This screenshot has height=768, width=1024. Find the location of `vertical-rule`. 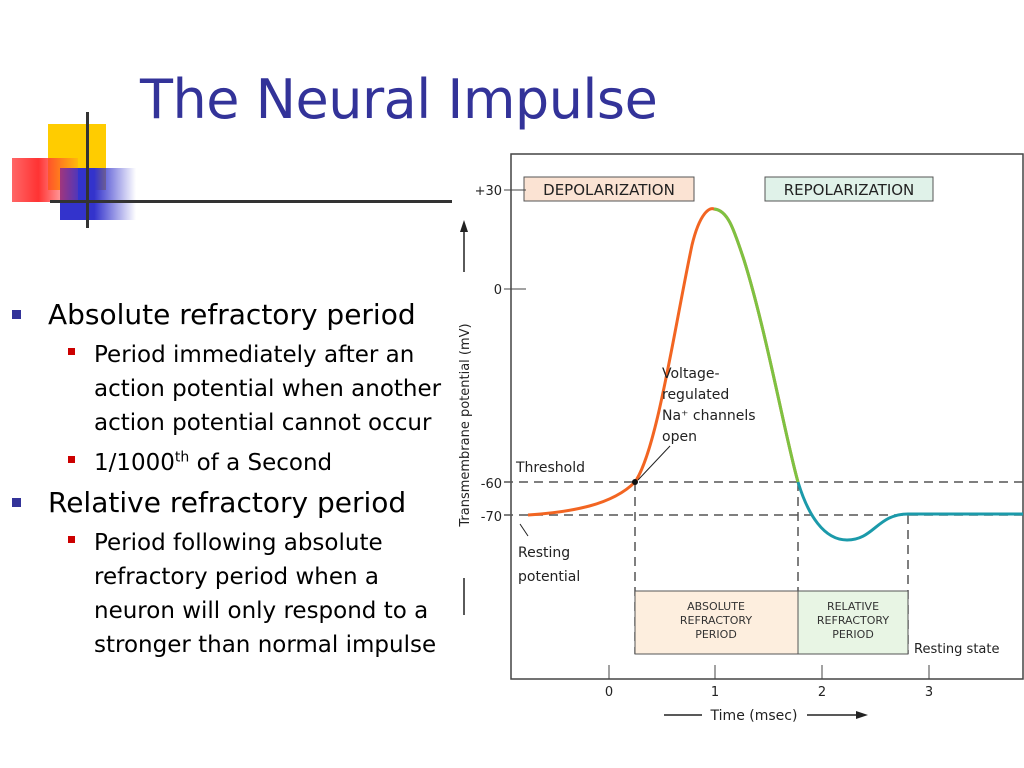

vertical-rule is located at coordinates (87, 170).